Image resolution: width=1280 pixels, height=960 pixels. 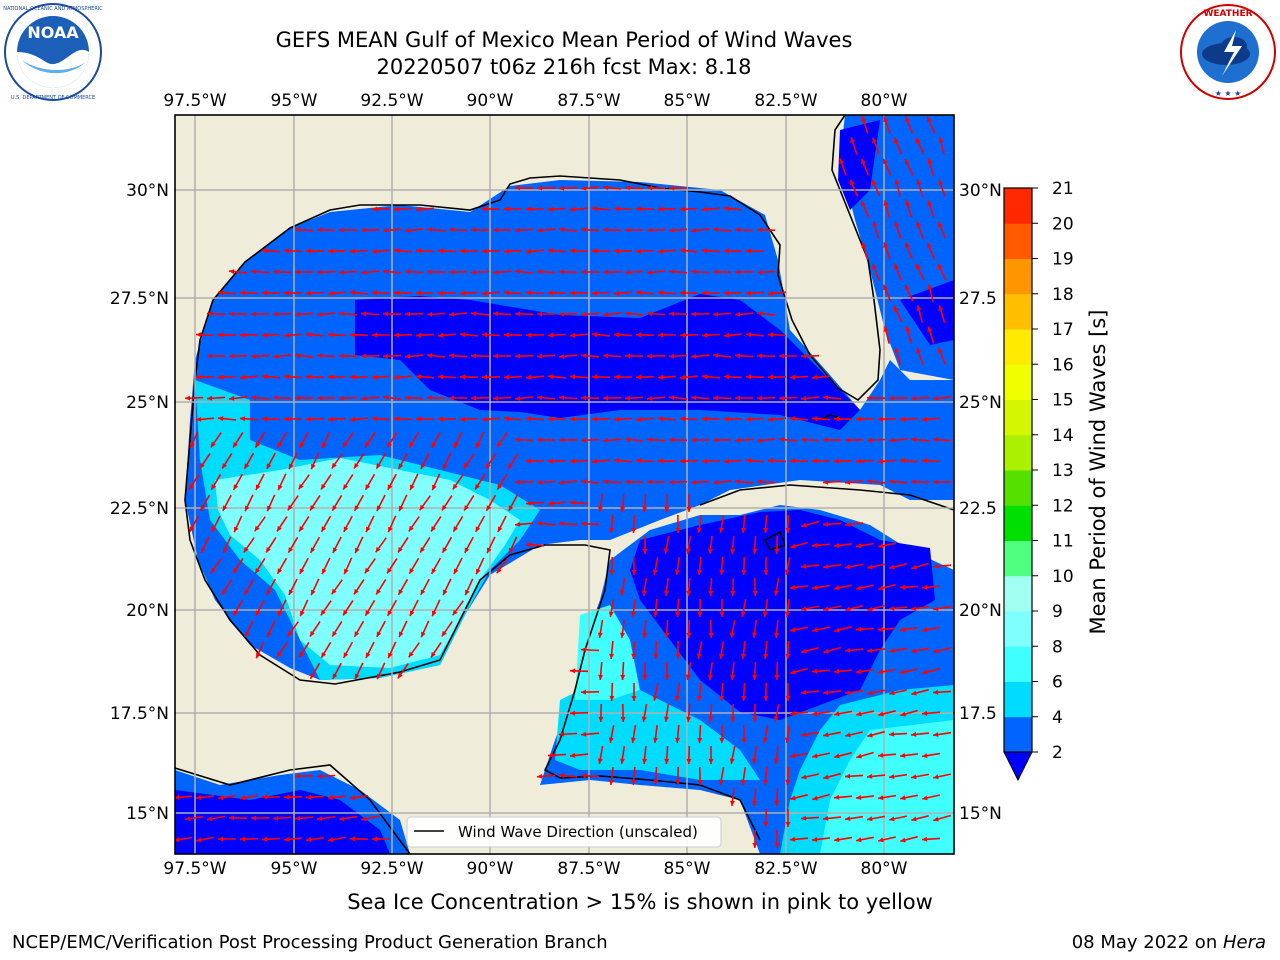 I want to click on colorbar-tick-label: 21, so click(x=1063, y=189).